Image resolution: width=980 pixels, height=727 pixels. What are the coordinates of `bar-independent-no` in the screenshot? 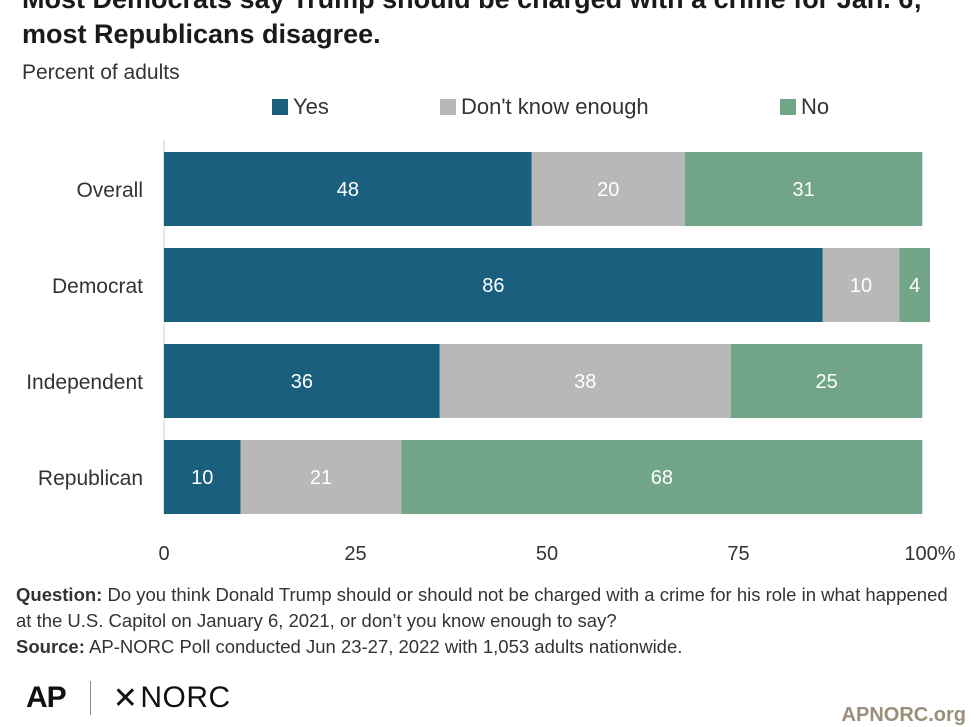 It's located at (826, 381).